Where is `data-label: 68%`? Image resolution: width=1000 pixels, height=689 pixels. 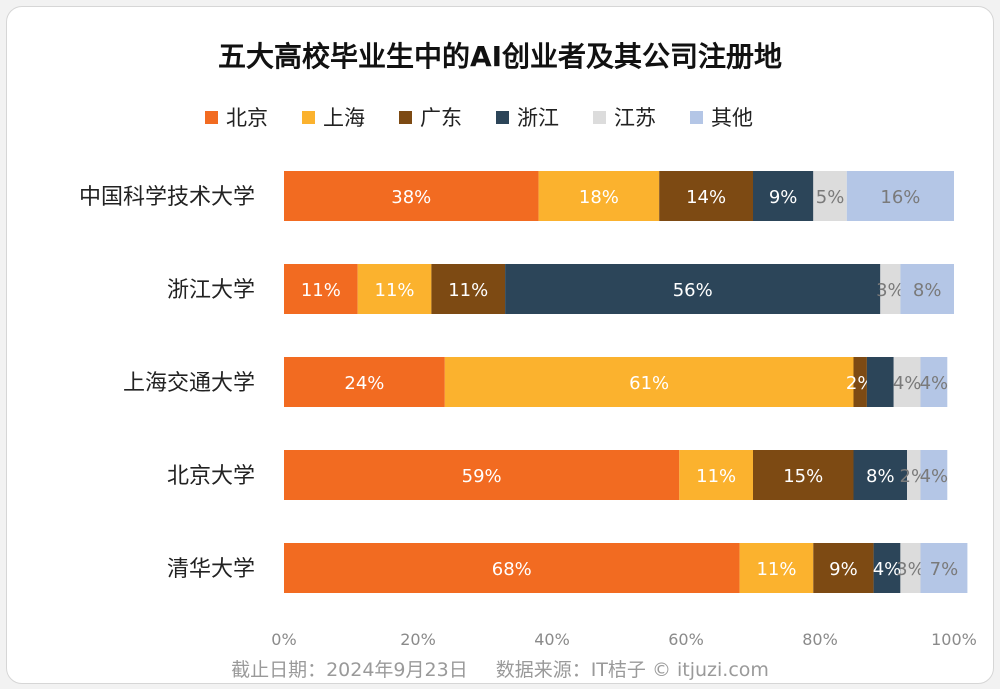 data-label: 68% is located at coordinates (512, 569).